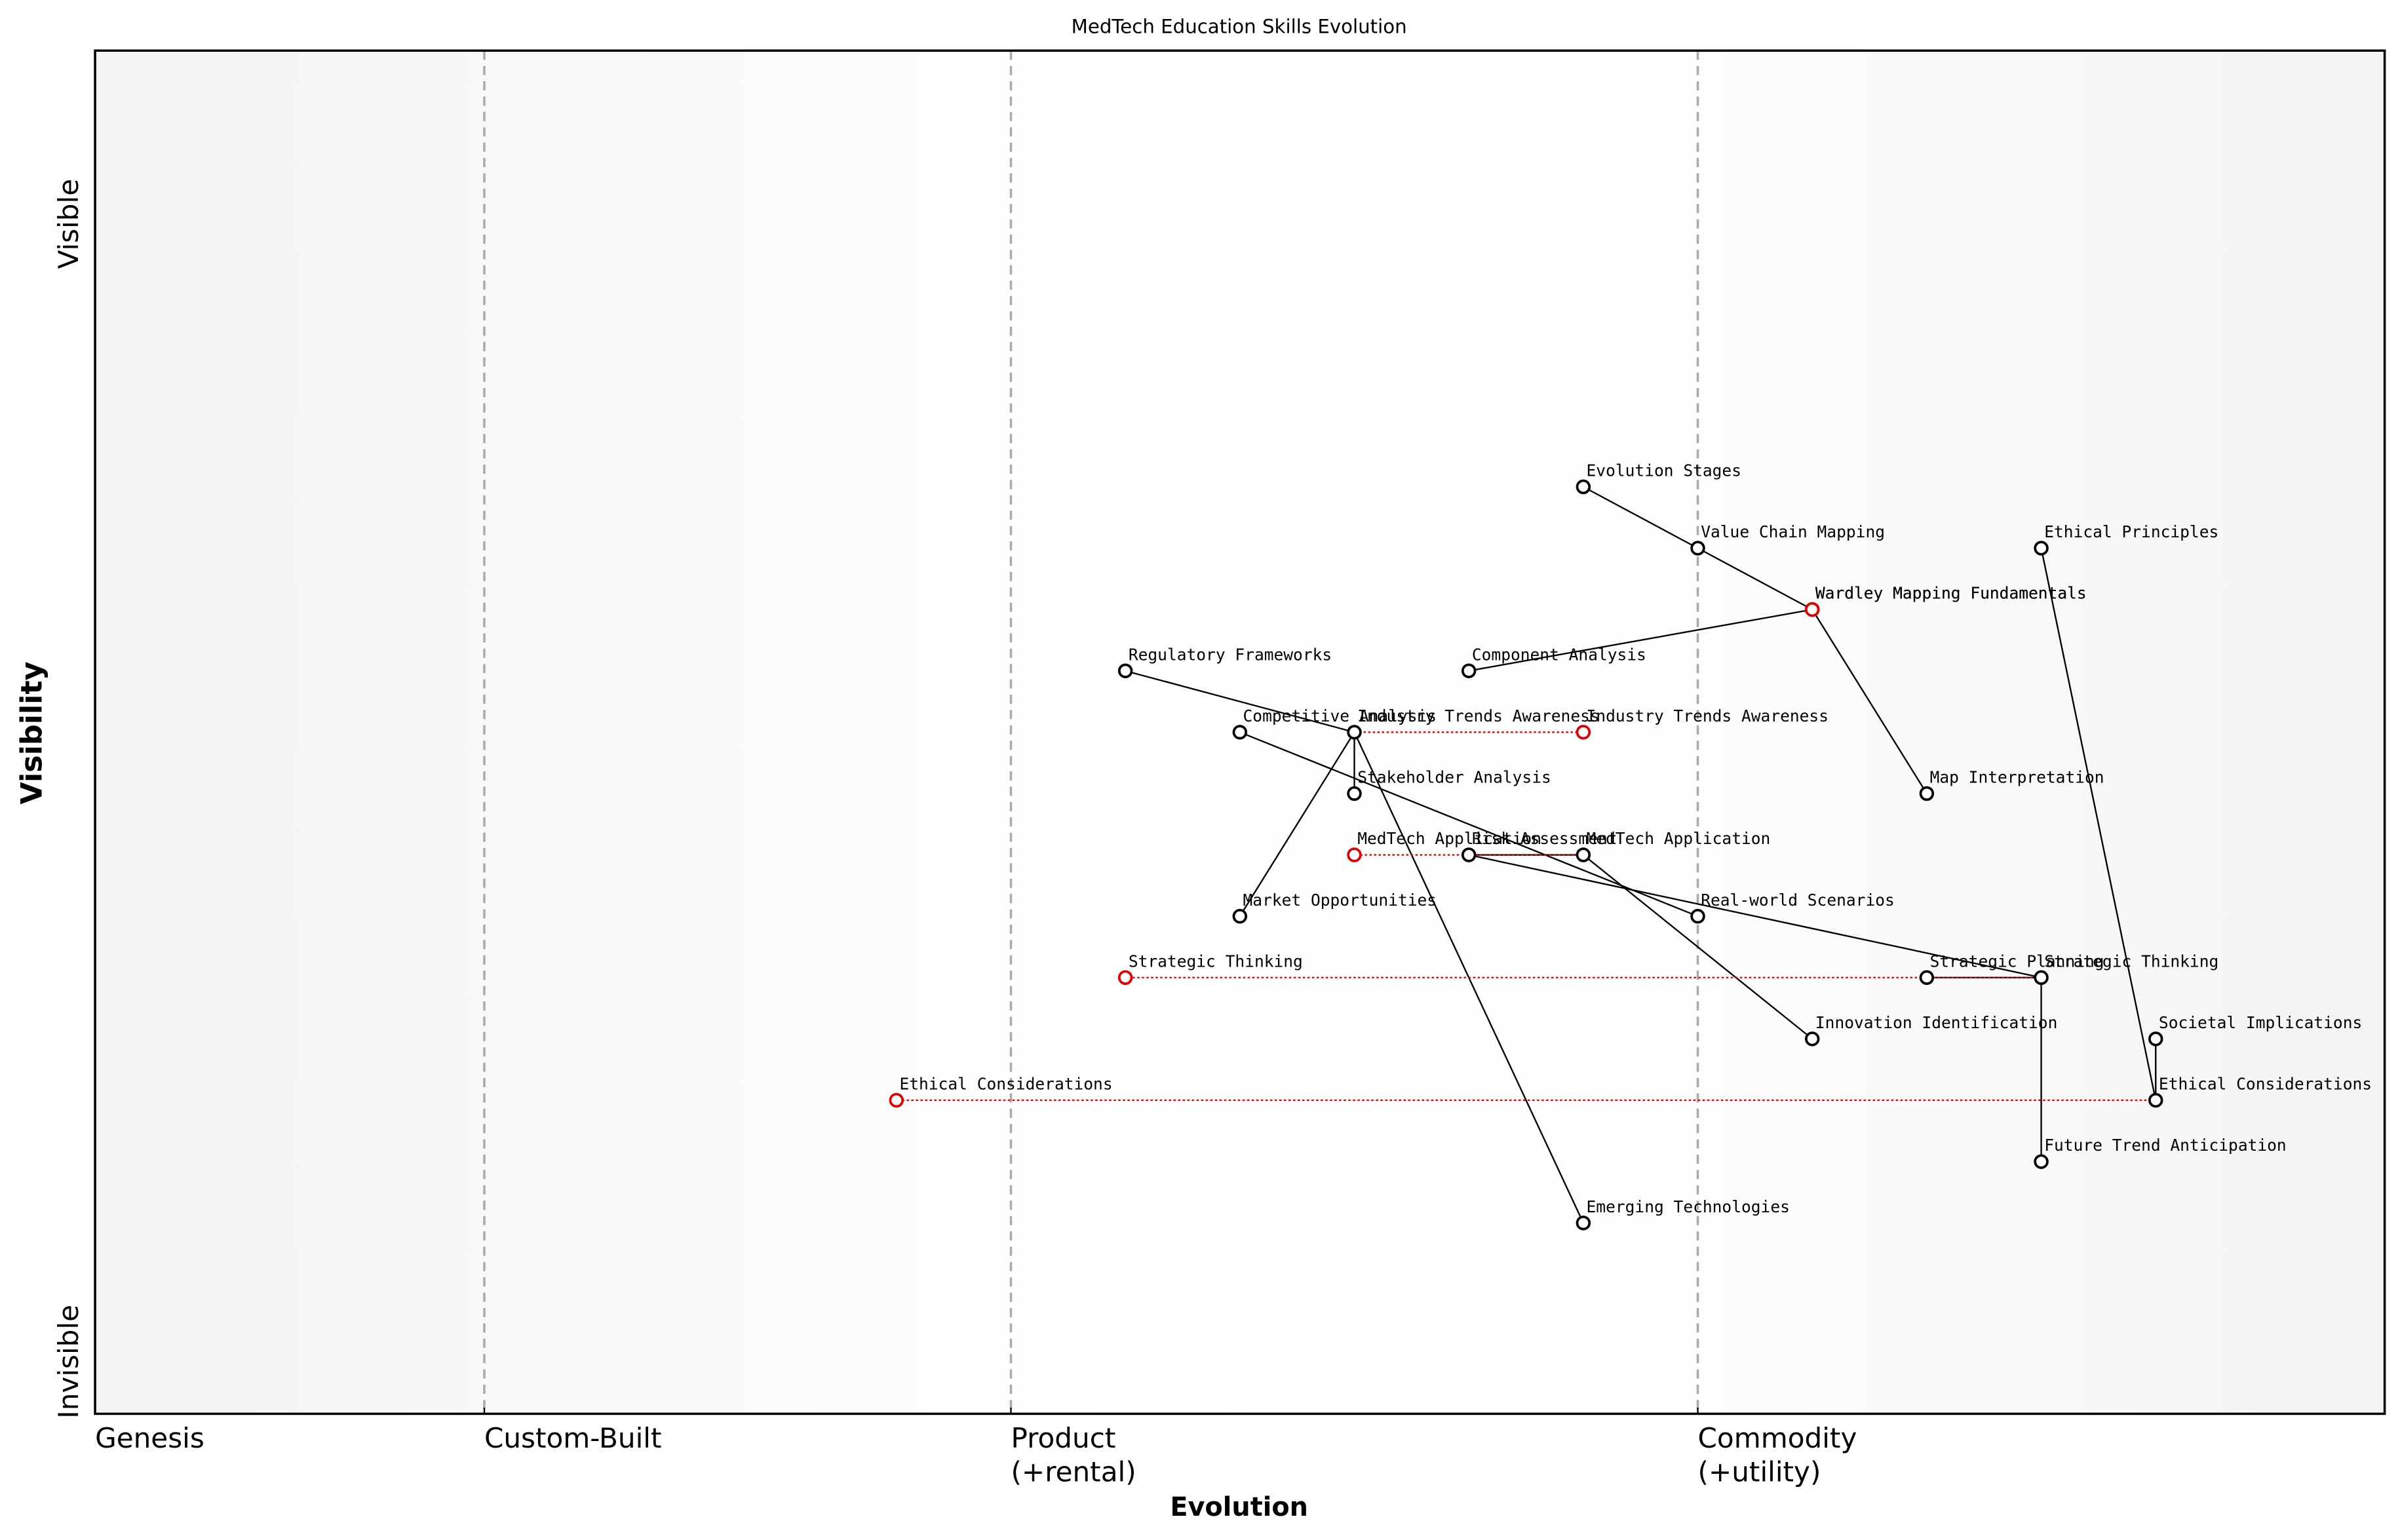 This screenshot has height=1540, width=2400. Describe the element at coordinates (1340, 900) in the screenshot. I see `node-label: Market Opportunities` at that location.